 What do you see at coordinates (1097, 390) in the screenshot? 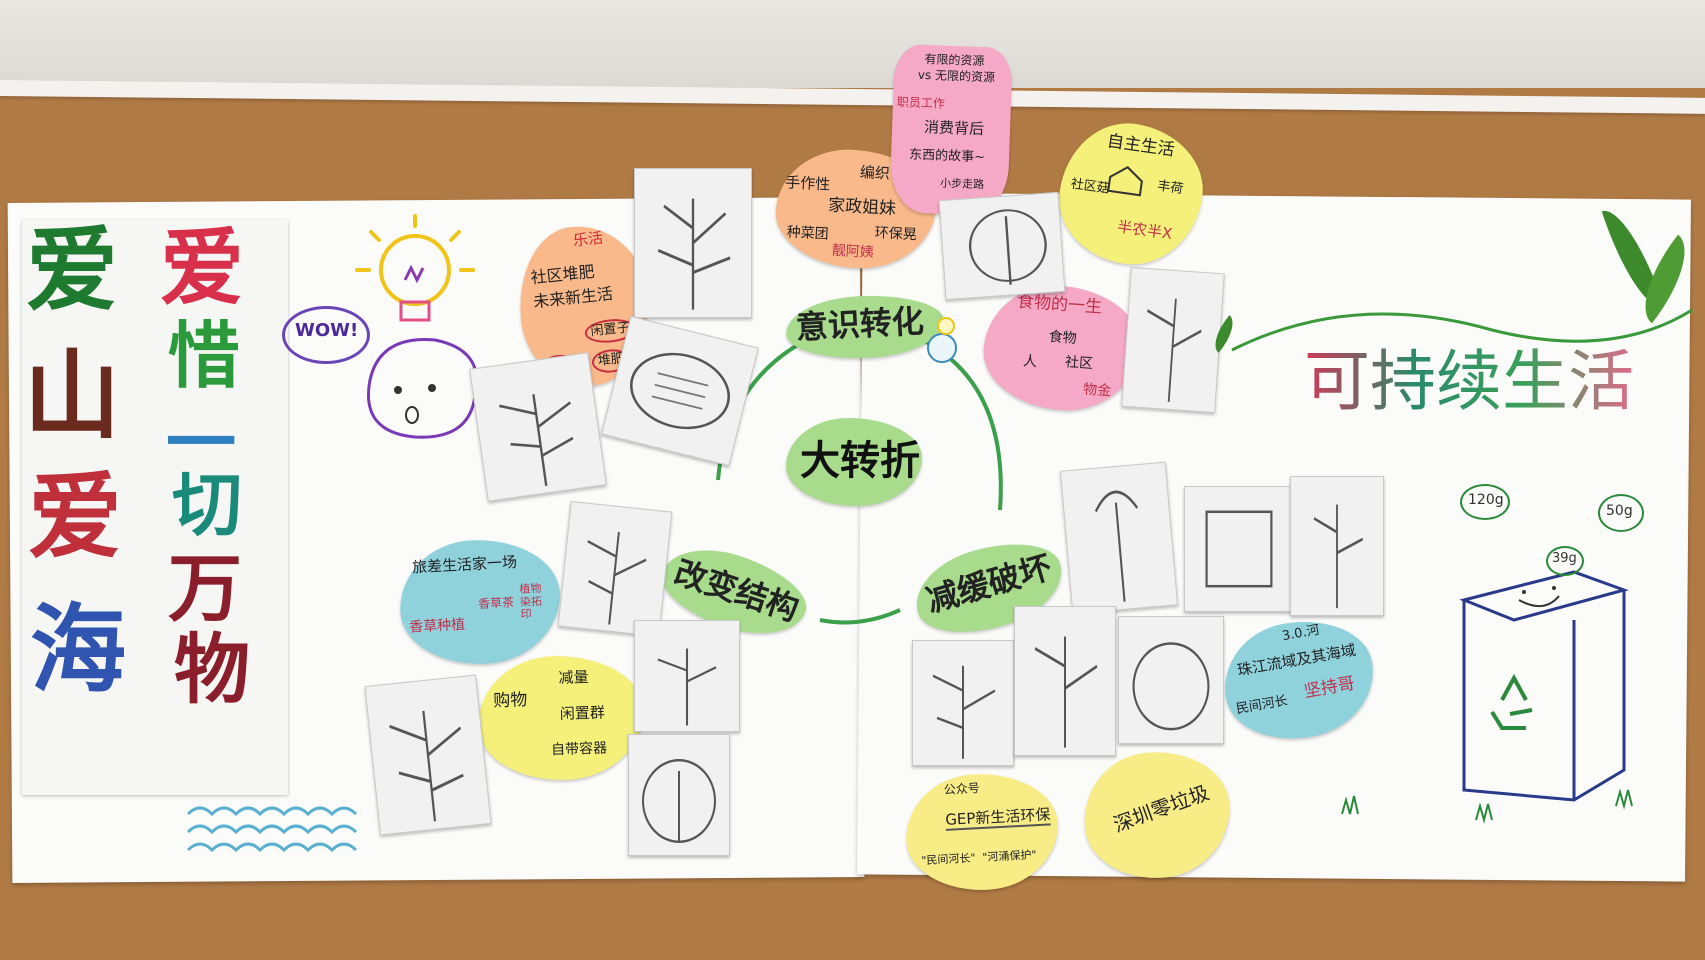
I see `note-text: 物金` at bounding box center [1097, 390].